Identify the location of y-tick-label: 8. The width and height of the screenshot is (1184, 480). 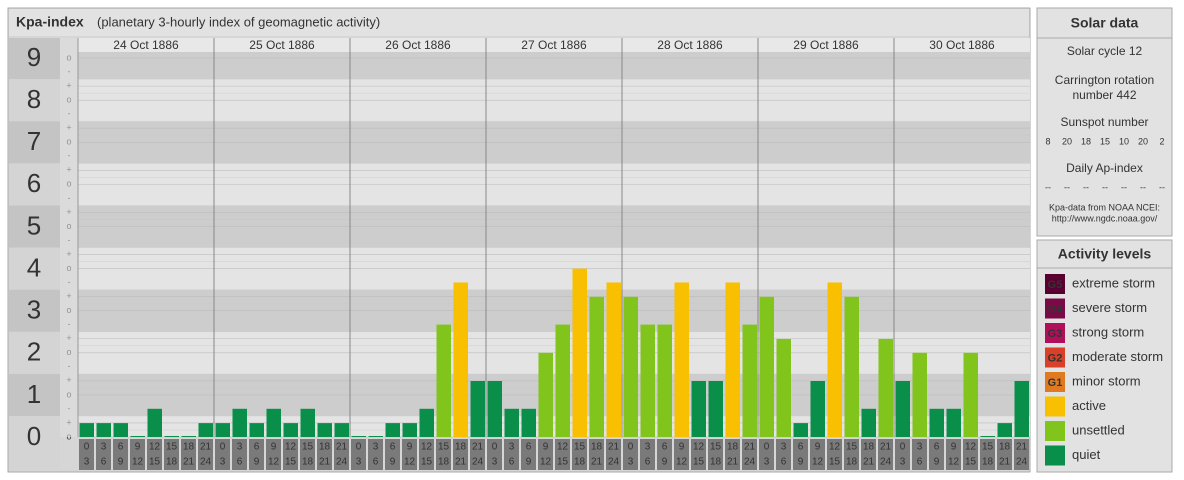
(34, 99).